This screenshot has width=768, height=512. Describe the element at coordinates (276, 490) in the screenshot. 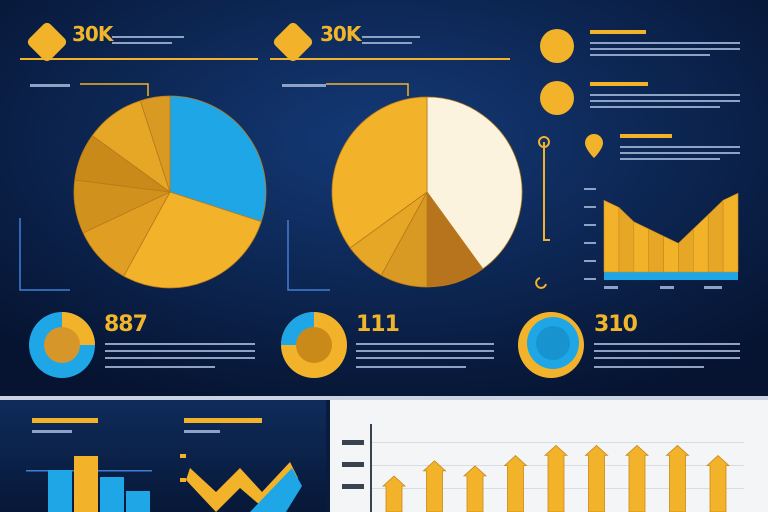

I see `zigzag-band` at that location.